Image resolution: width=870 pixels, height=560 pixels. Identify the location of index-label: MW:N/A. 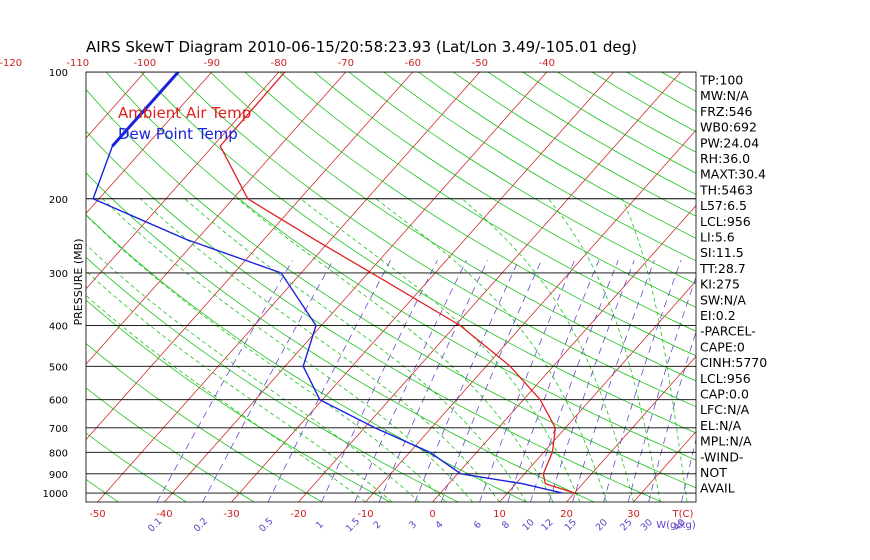
(724, 95).